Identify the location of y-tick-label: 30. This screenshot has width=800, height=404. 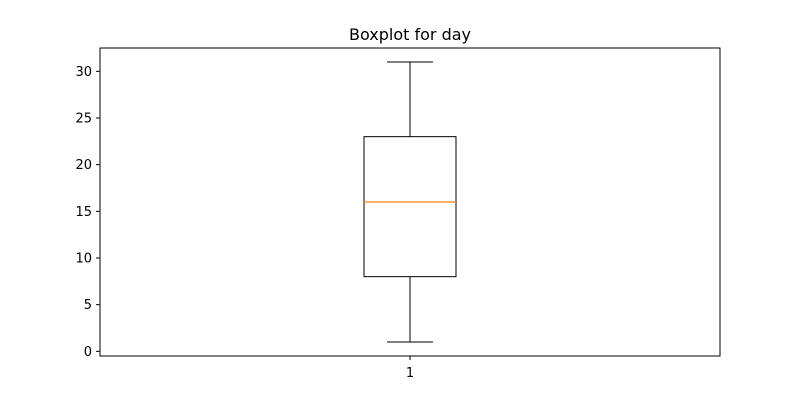
(83, 72).